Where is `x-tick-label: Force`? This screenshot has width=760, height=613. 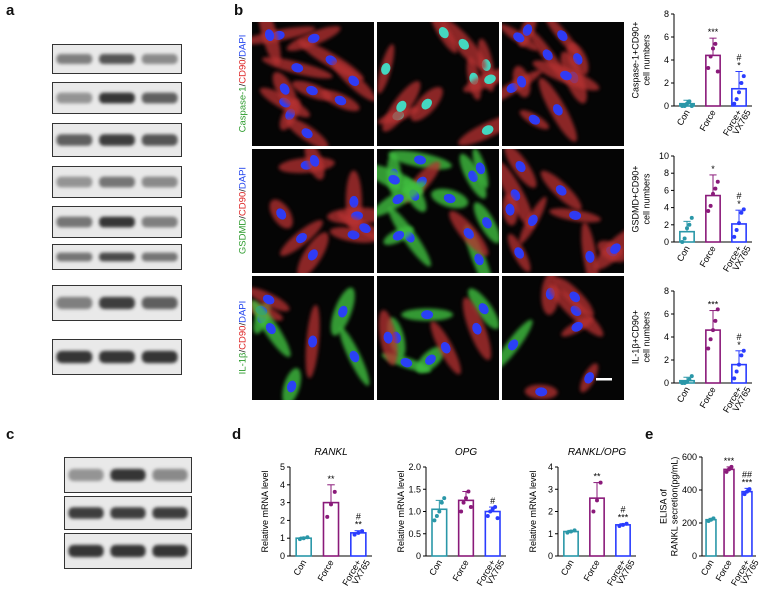 x-tick-label: Force is located at coordinates (326, 570).